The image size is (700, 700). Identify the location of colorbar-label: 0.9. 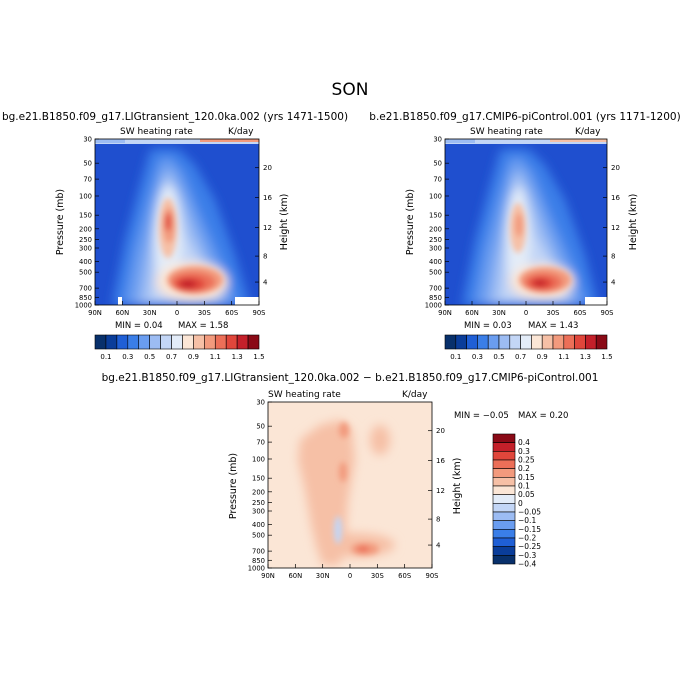
(193, 357).